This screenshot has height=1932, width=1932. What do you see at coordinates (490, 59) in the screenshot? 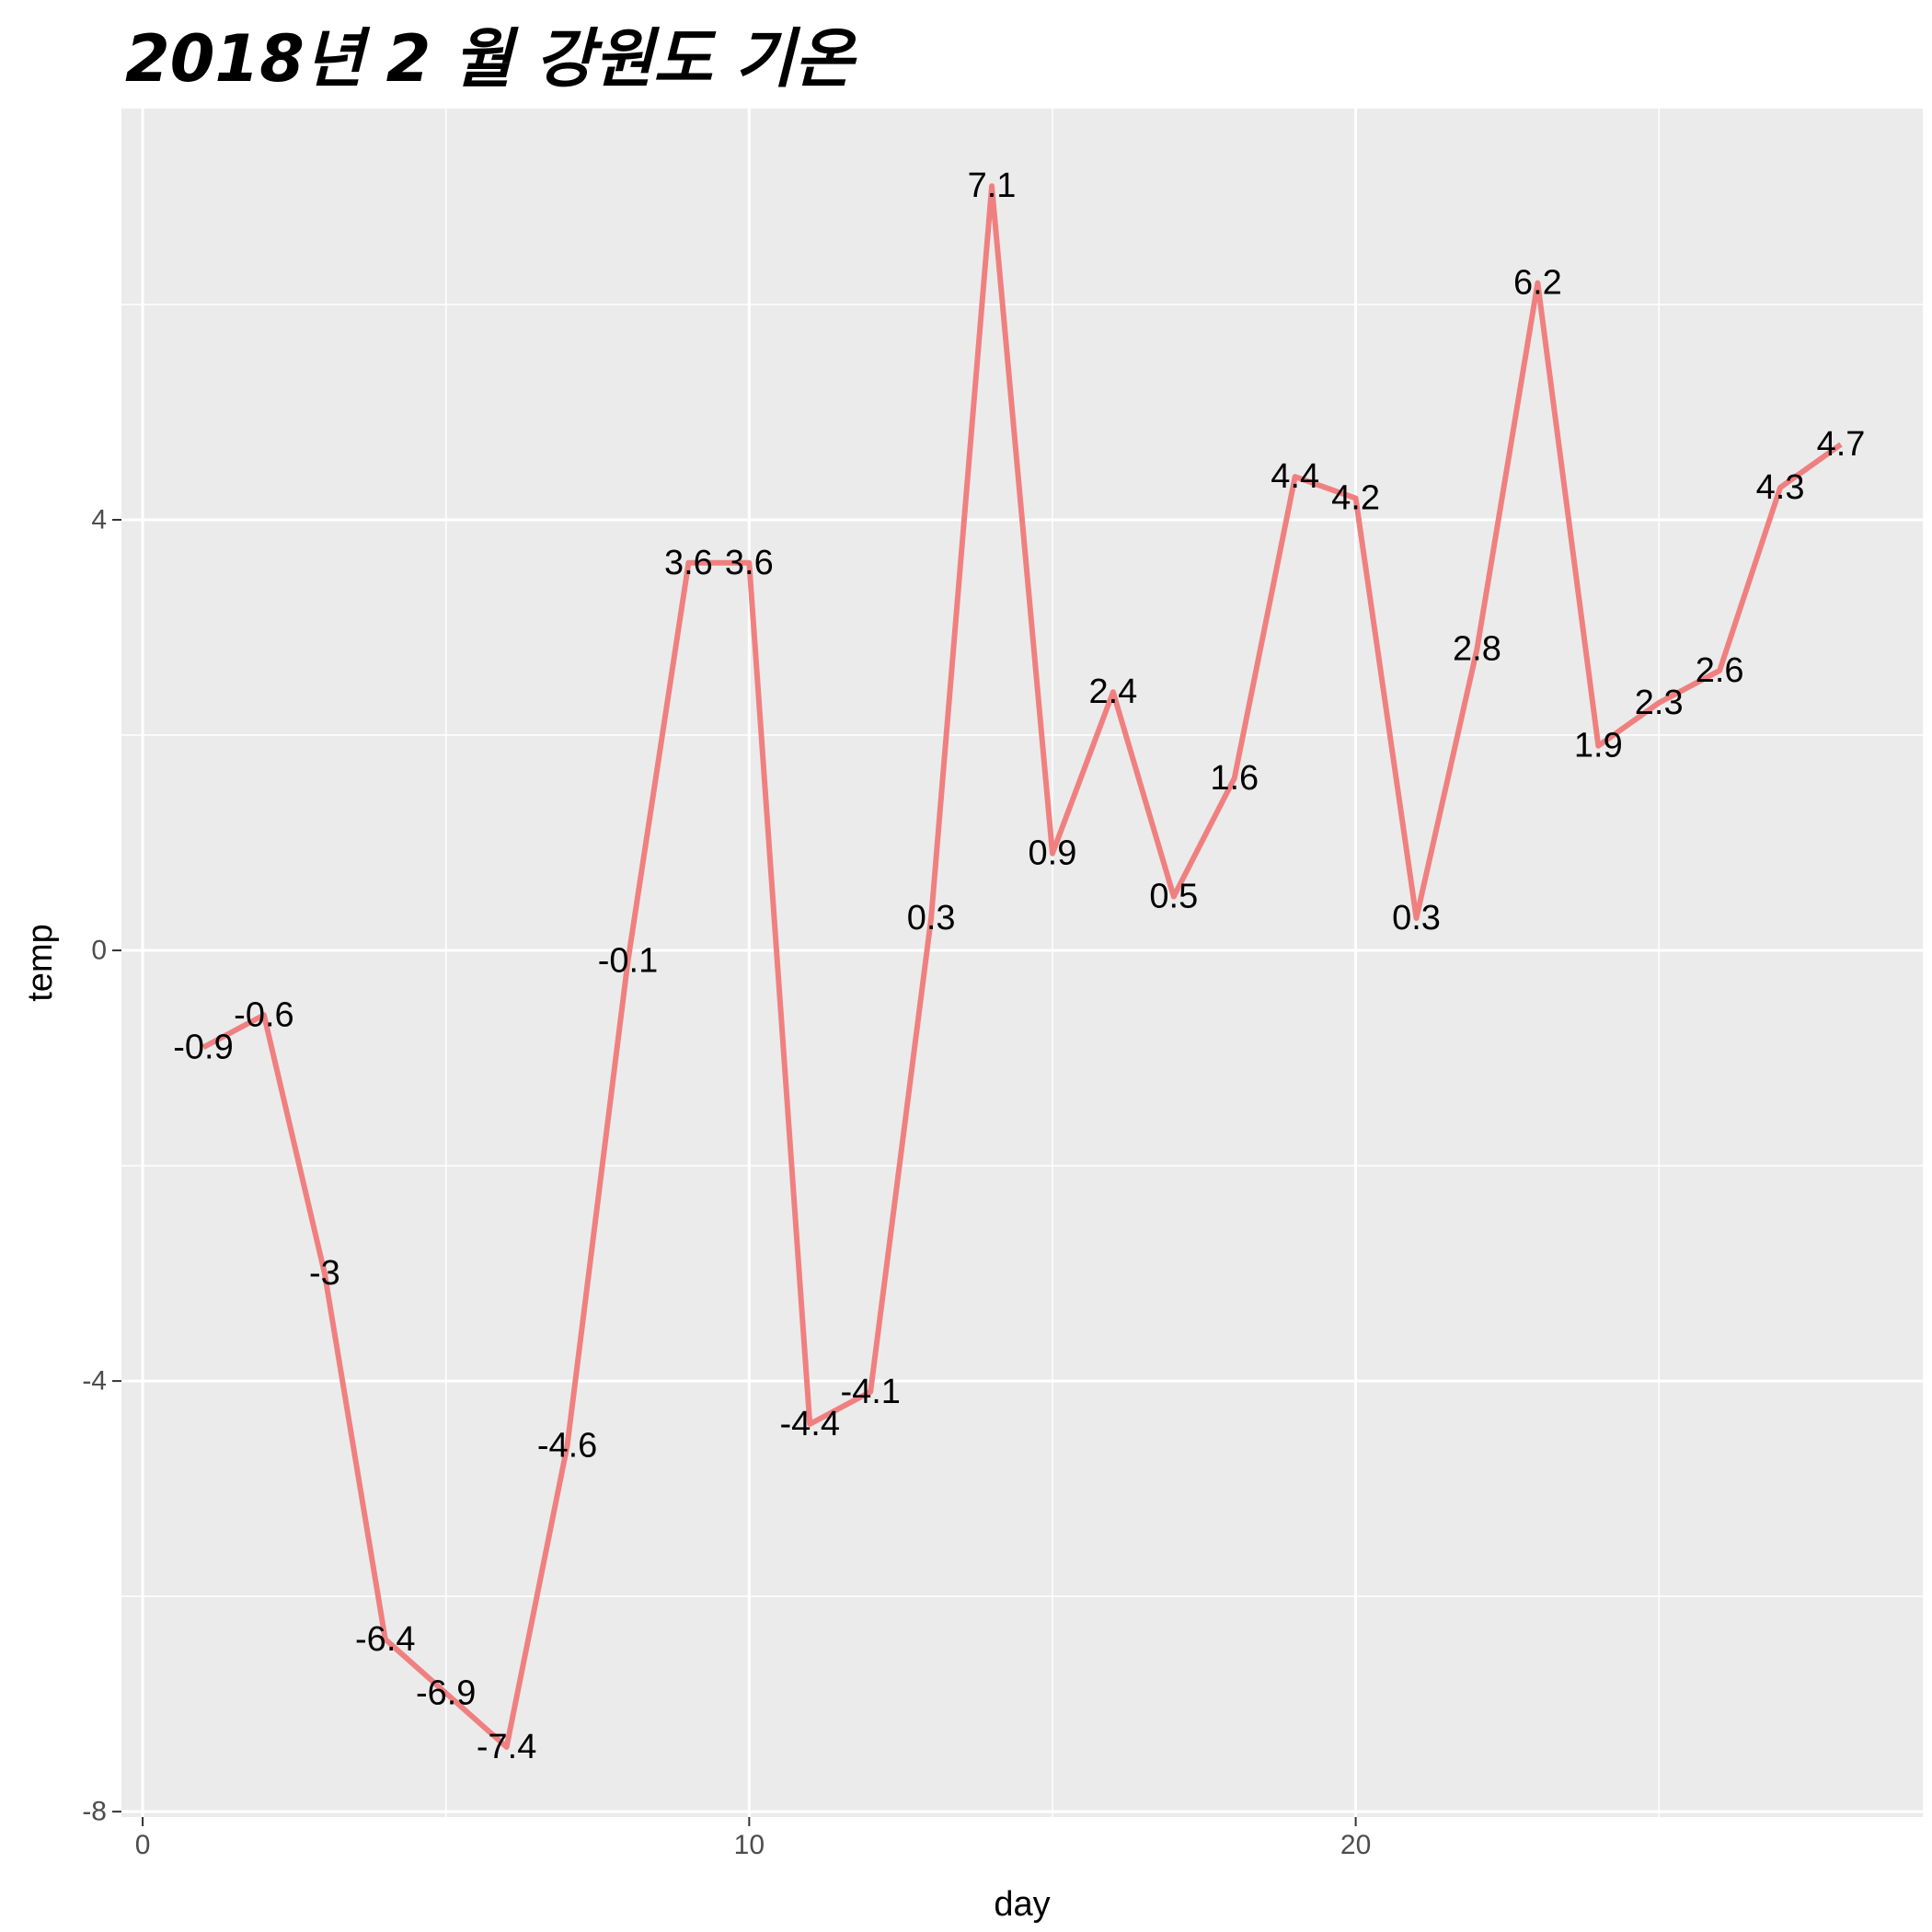
I see `chart-title: 2018년 2 월 강원도 기온` at bounding box center [490, 59].